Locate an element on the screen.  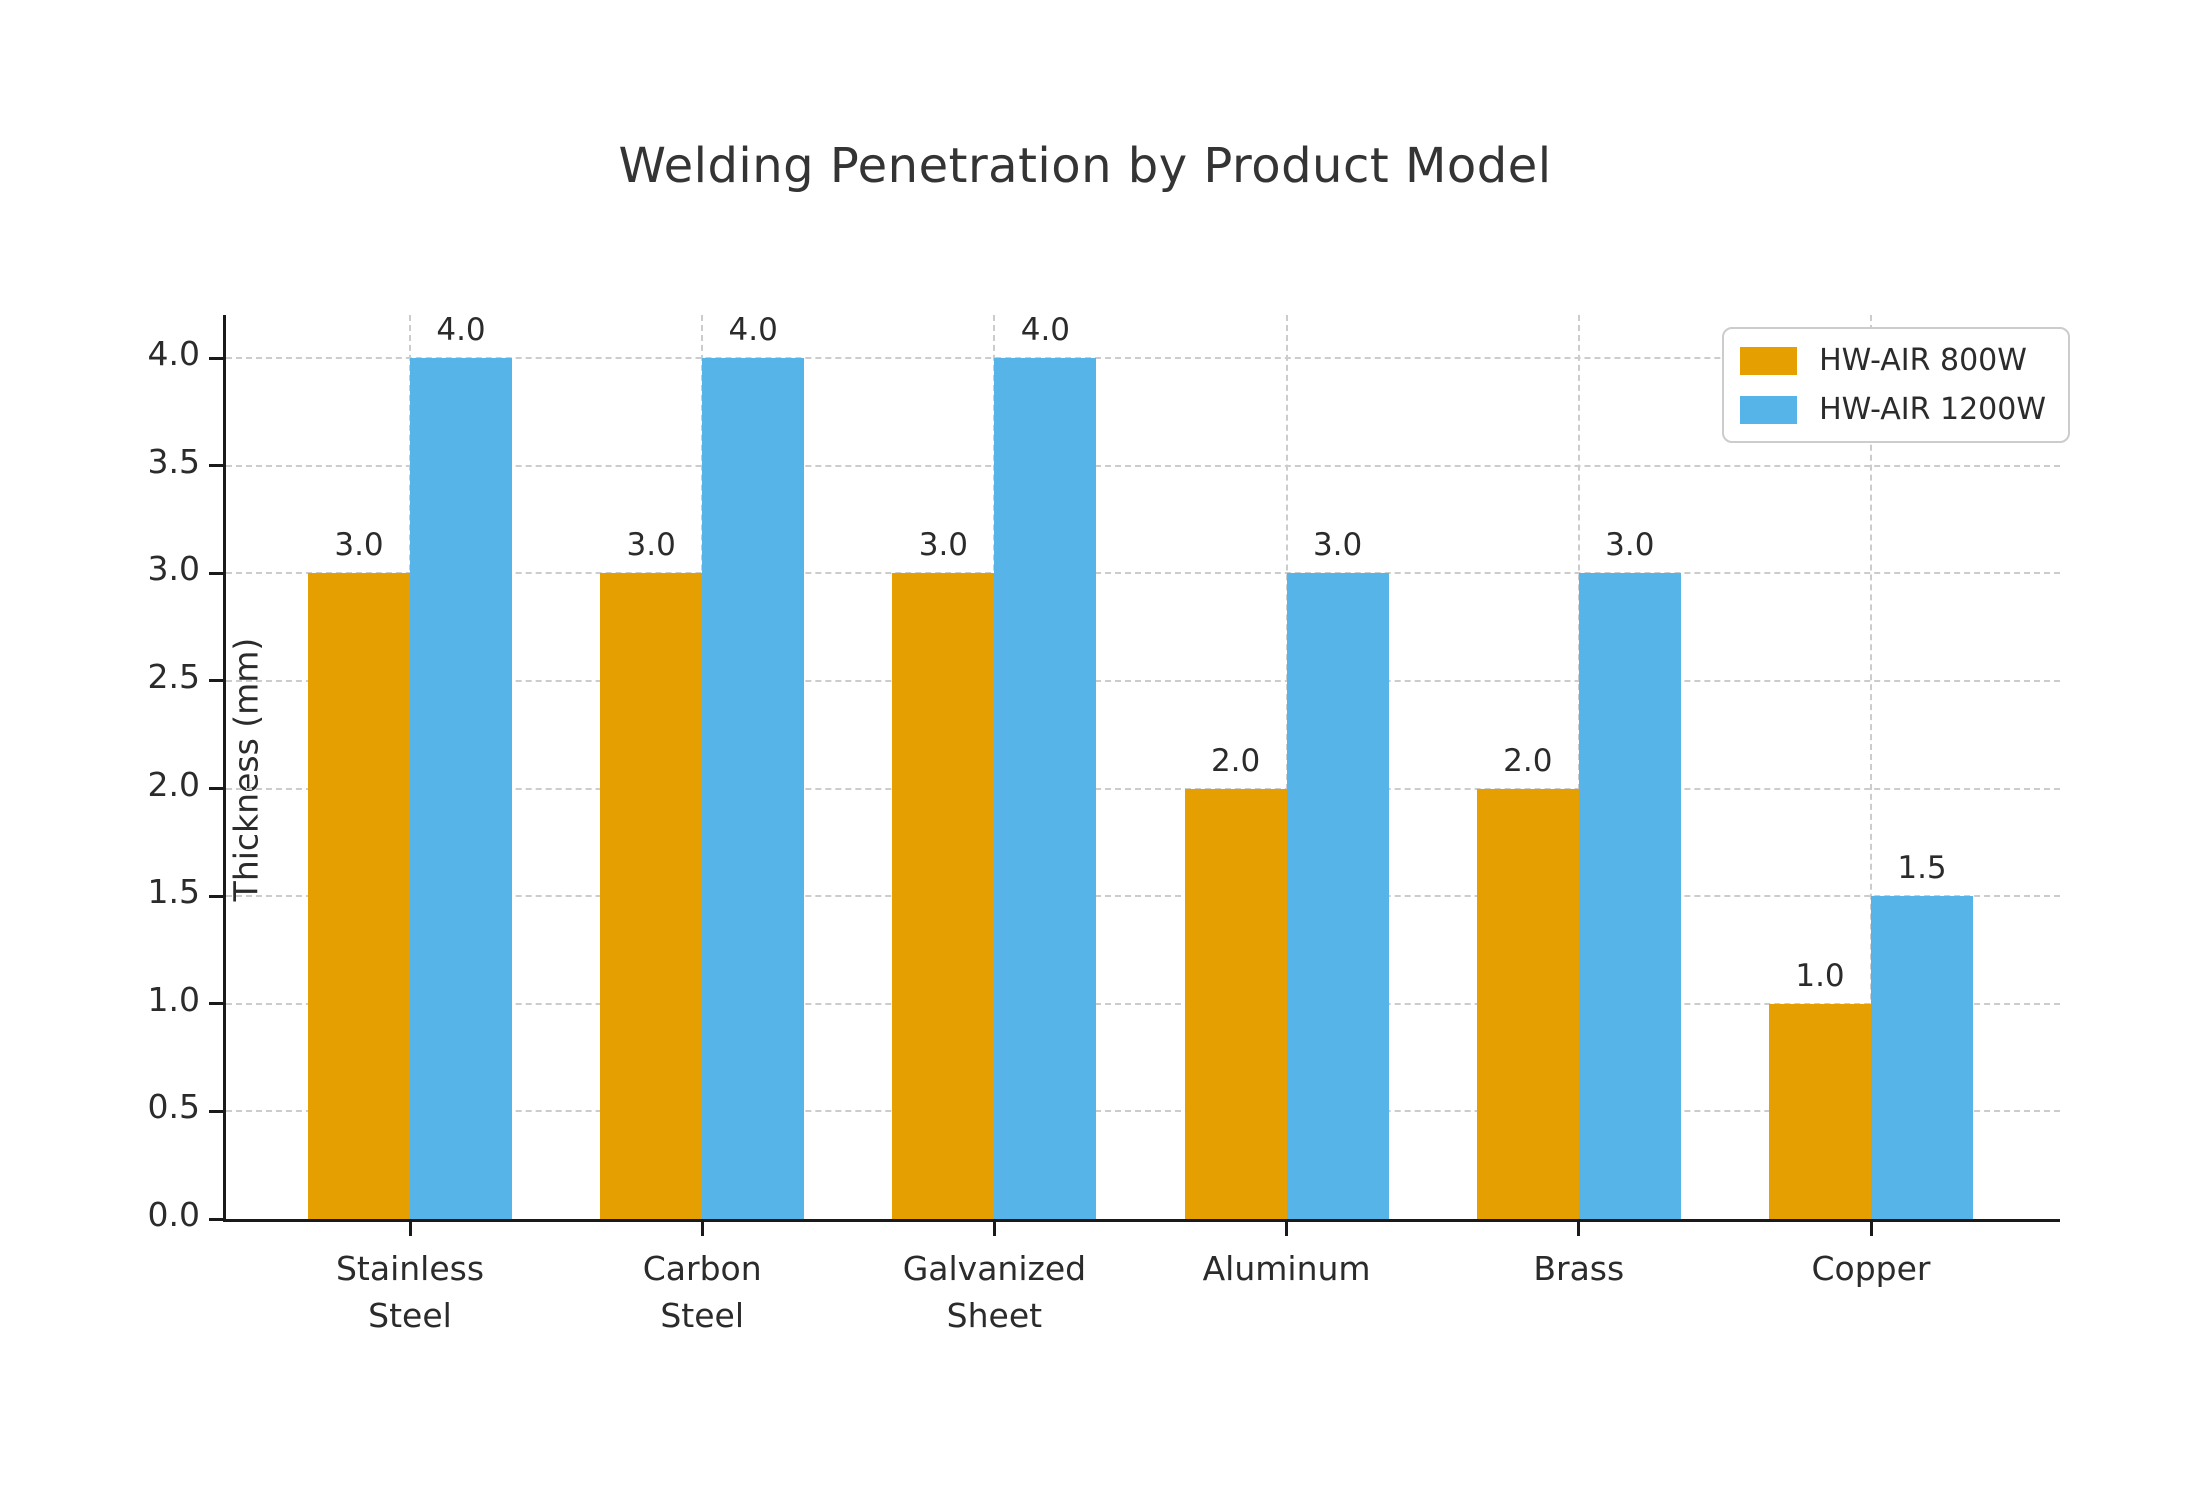
y-tick-label: 3.5 is located at coordinates (173, 461).